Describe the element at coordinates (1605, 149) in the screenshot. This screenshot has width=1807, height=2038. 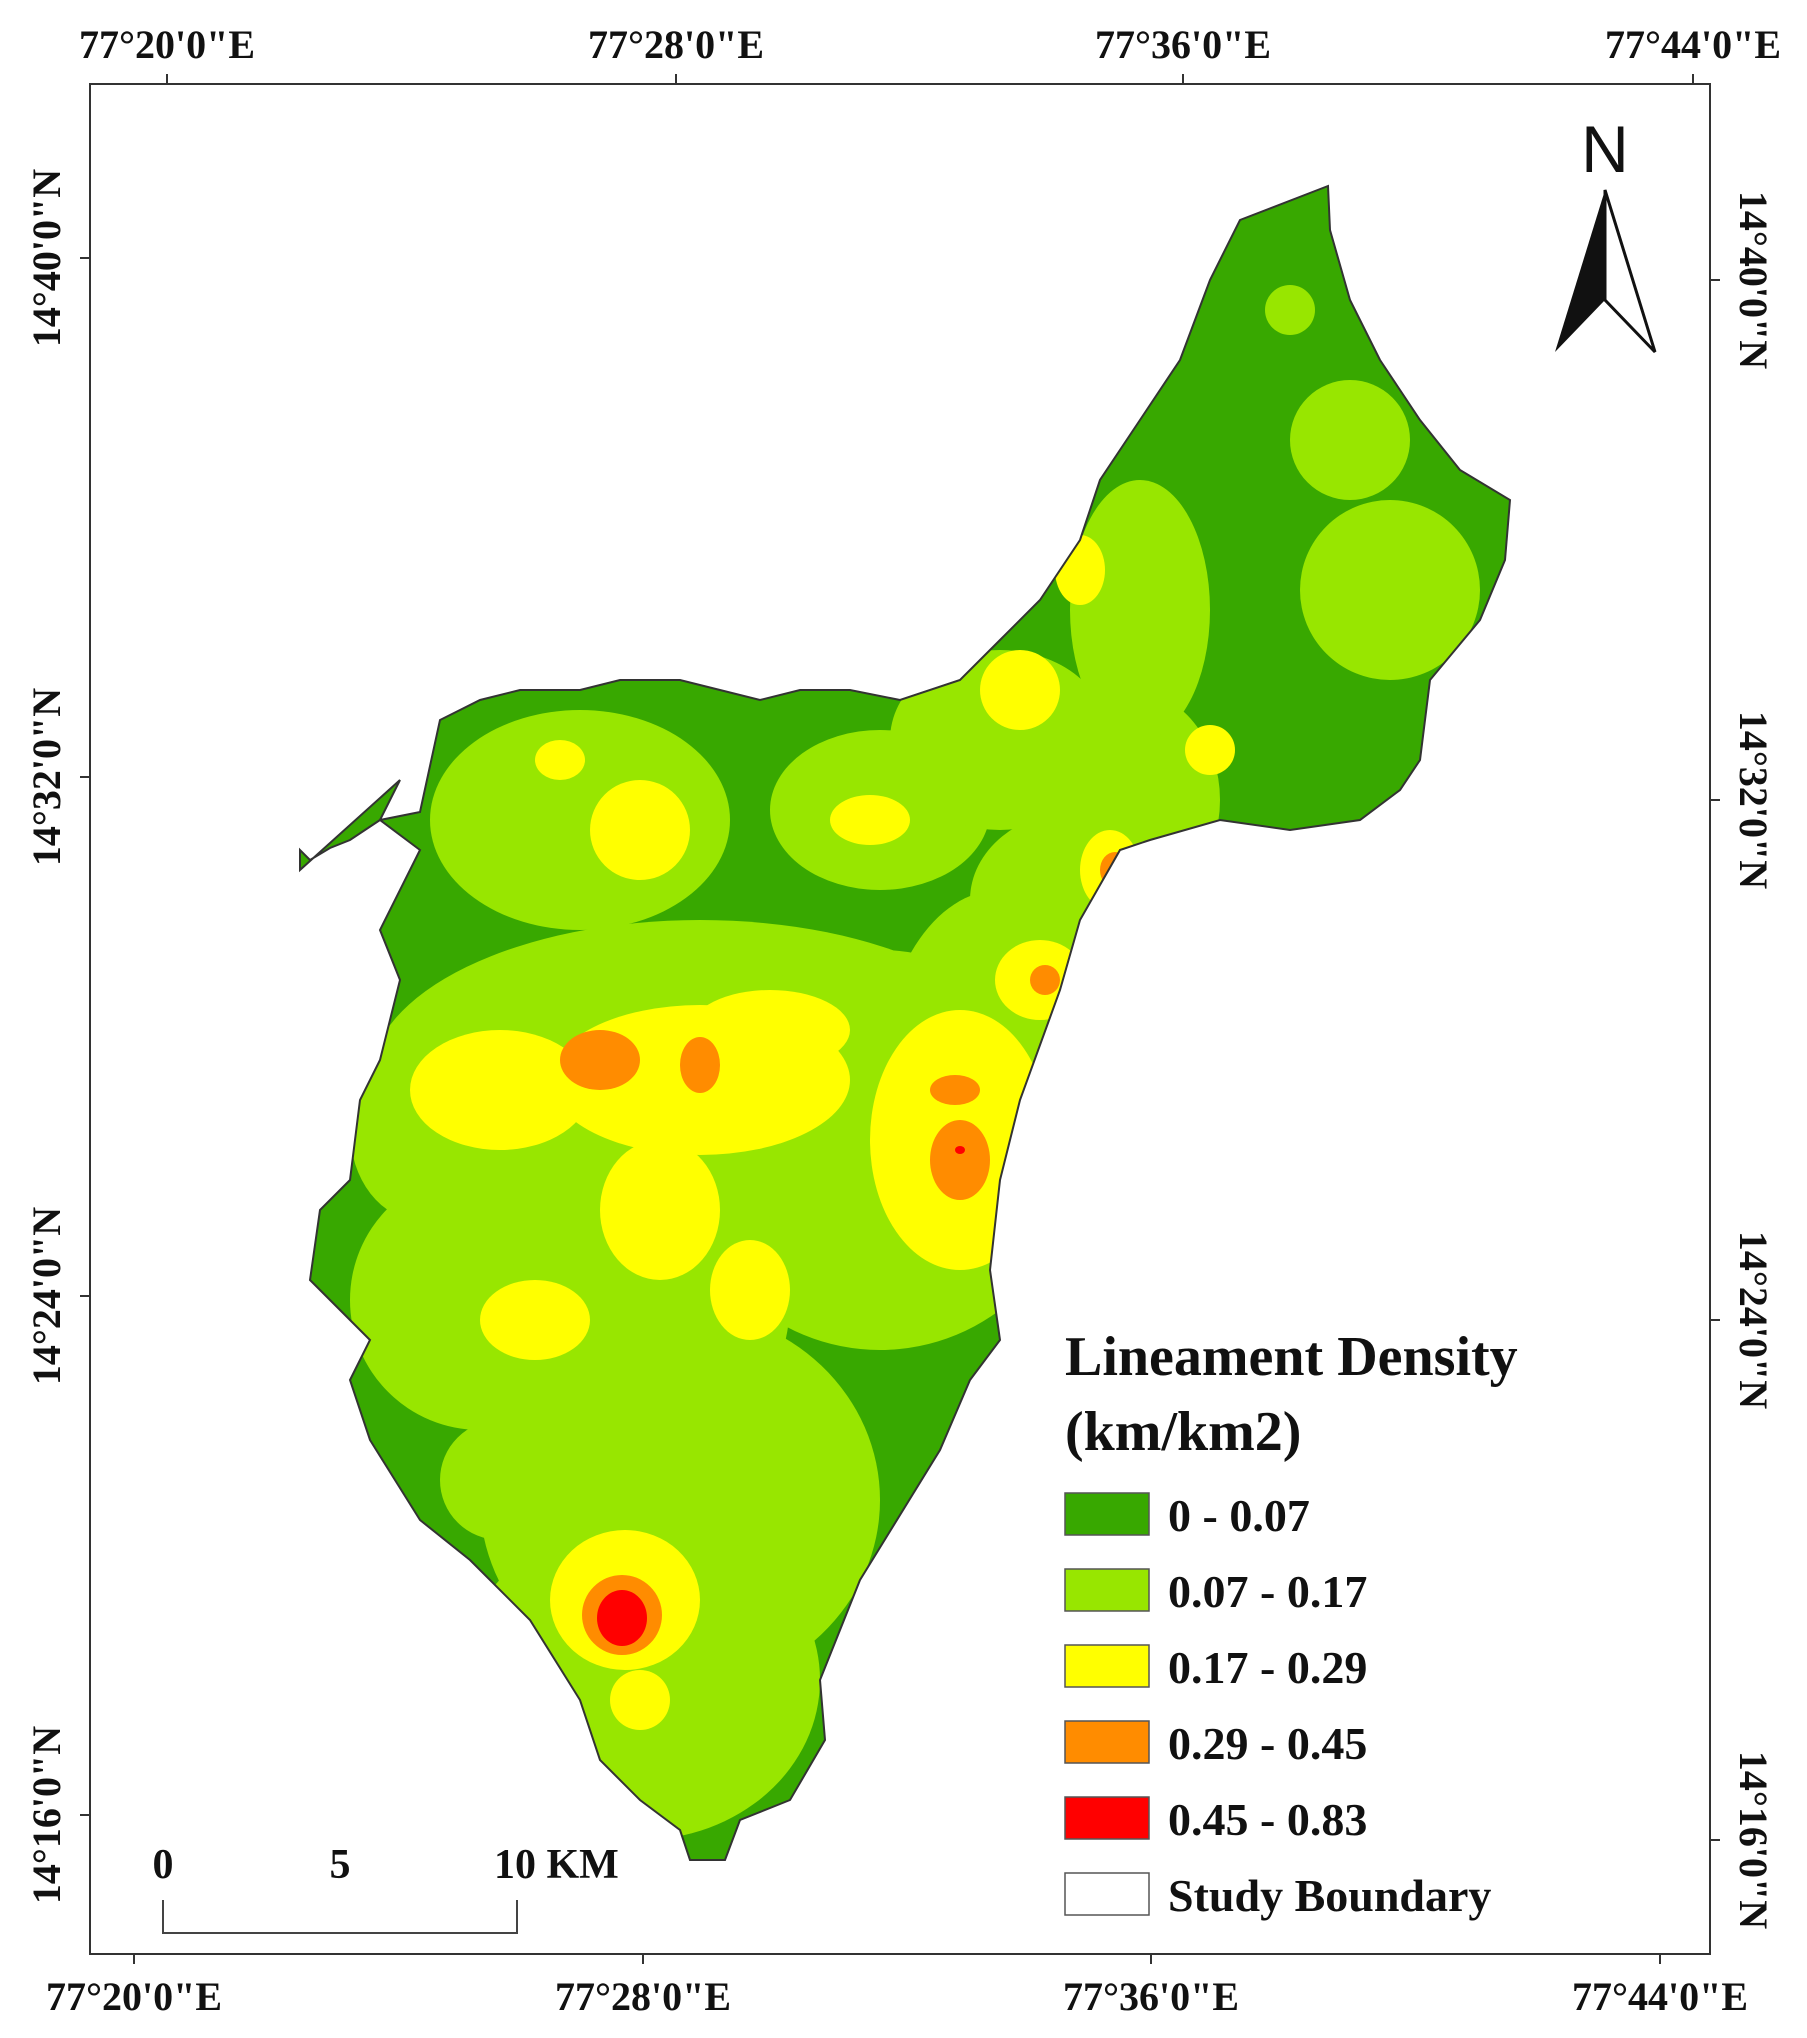
I see `north-label: N` at that location.